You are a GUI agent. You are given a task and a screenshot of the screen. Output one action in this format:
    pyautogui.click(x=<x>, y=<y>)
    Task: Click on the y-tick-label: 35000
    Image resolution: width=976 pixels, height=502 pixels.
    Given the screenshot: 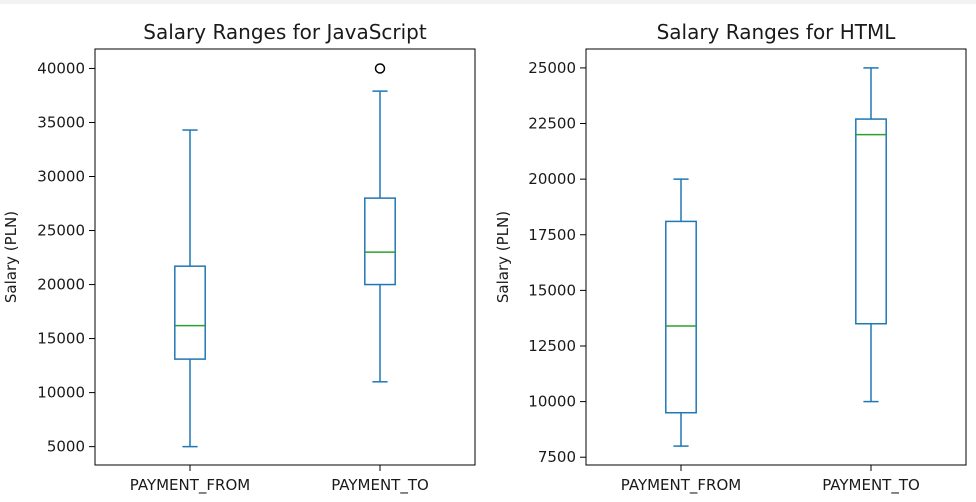 What is the action you would take?
    pyautogui.click(x=61, y=122)
    